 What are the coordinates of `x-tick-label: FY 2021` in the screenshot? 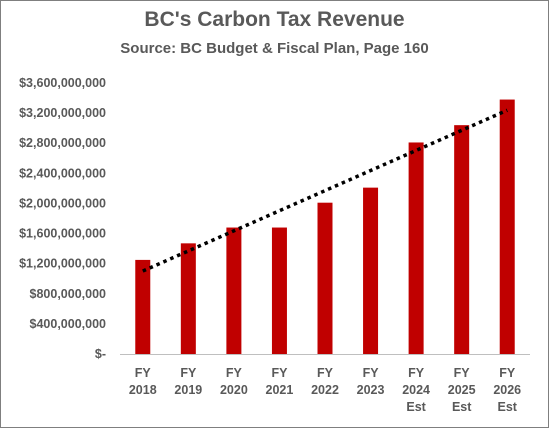 It's located at (280, 381).